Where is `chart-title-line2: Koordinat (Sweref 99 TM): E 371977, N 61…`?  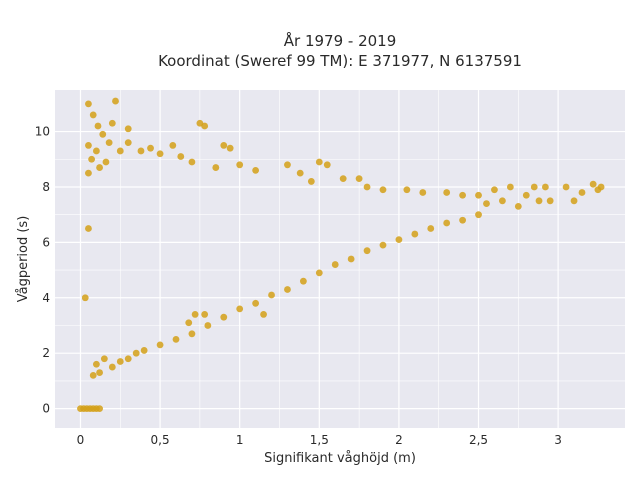
chart-title-line2: Koordinat (Sweref 99 TM): E 371977, N 61… is located at coordinates (340, 61).